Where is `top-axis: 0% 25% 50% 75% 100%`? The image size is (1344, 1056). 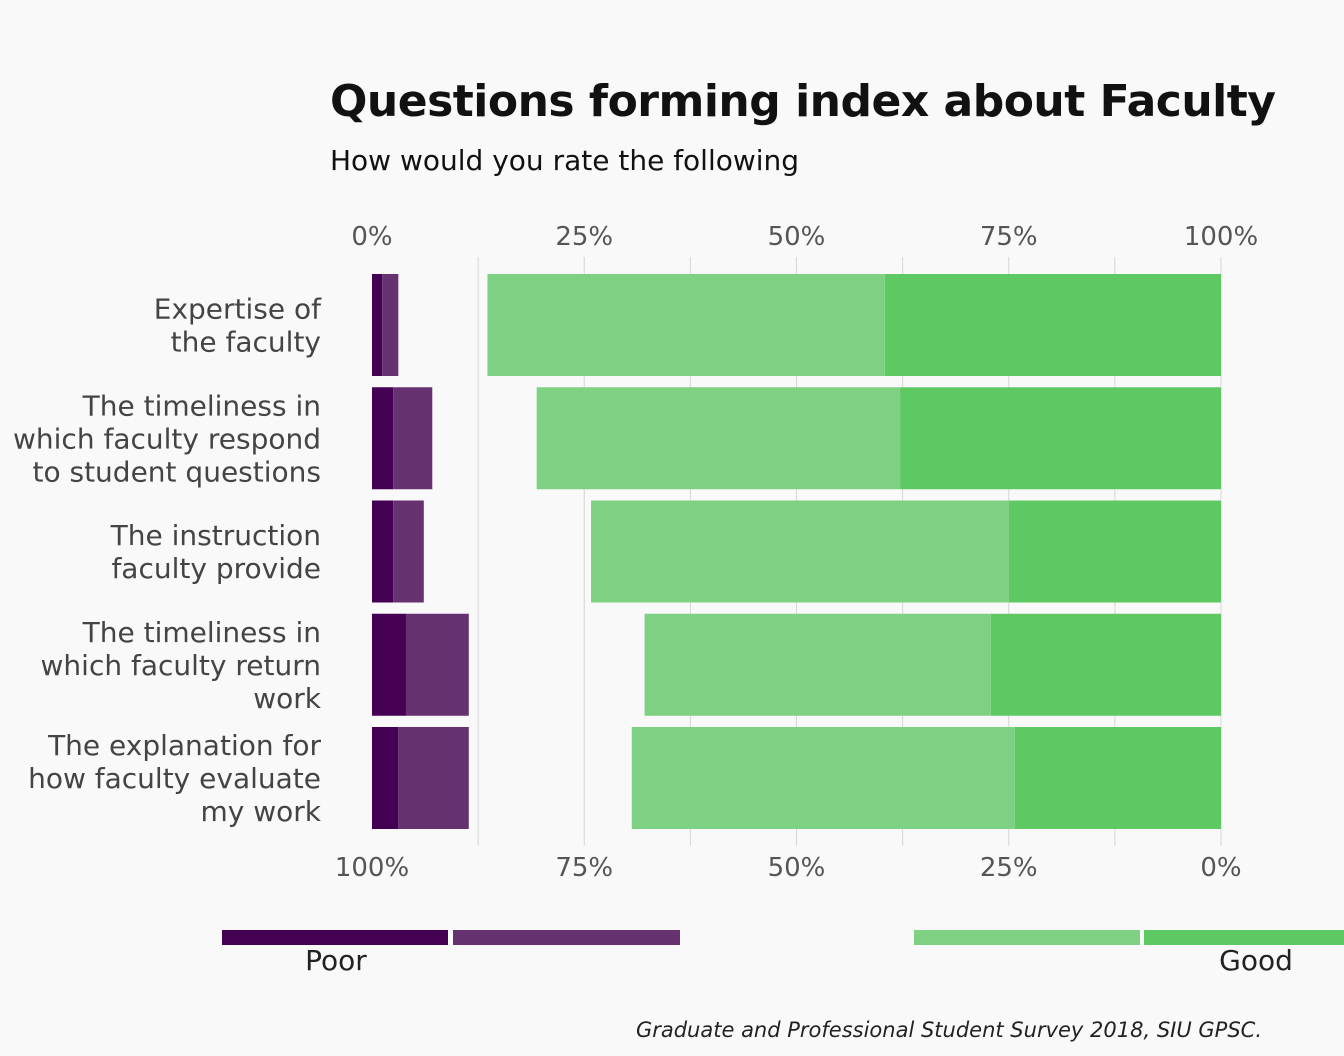
top-axis: 0% 25% 50% 75% 100% is located at coordinates (804, 237).